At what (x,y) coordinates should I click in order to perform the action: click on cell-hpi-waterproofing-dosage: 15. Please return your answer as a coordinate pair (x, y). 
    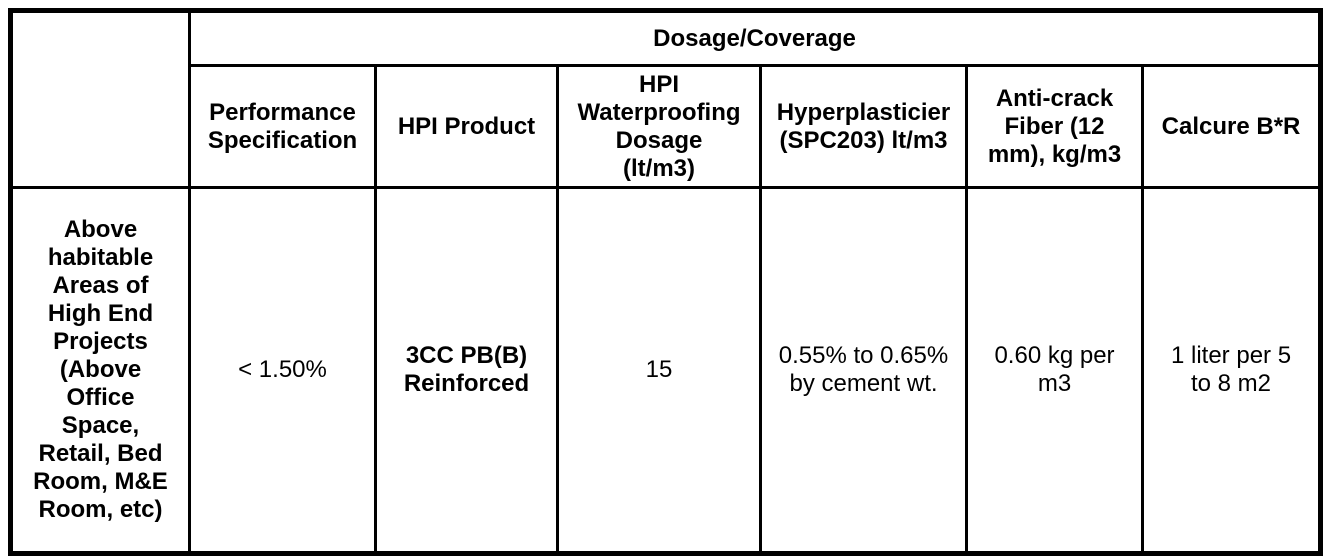
    Looking at the image, I should click on (659, 370).